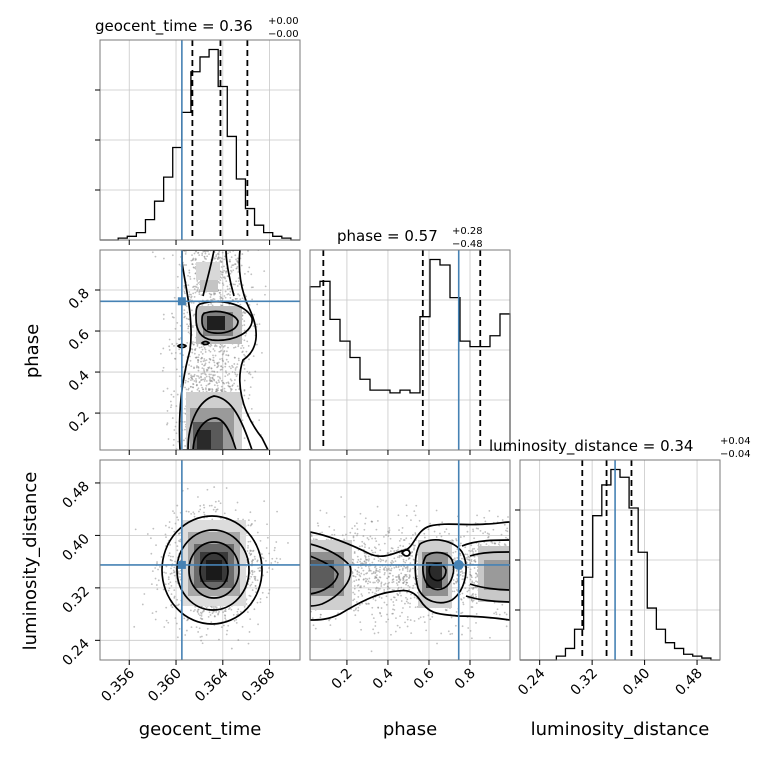 Image resolution: width=760 pixels, height=760 pixels. I want to click on luminosity-distance-ylabel: luminosity_distance, so click(30, 561).